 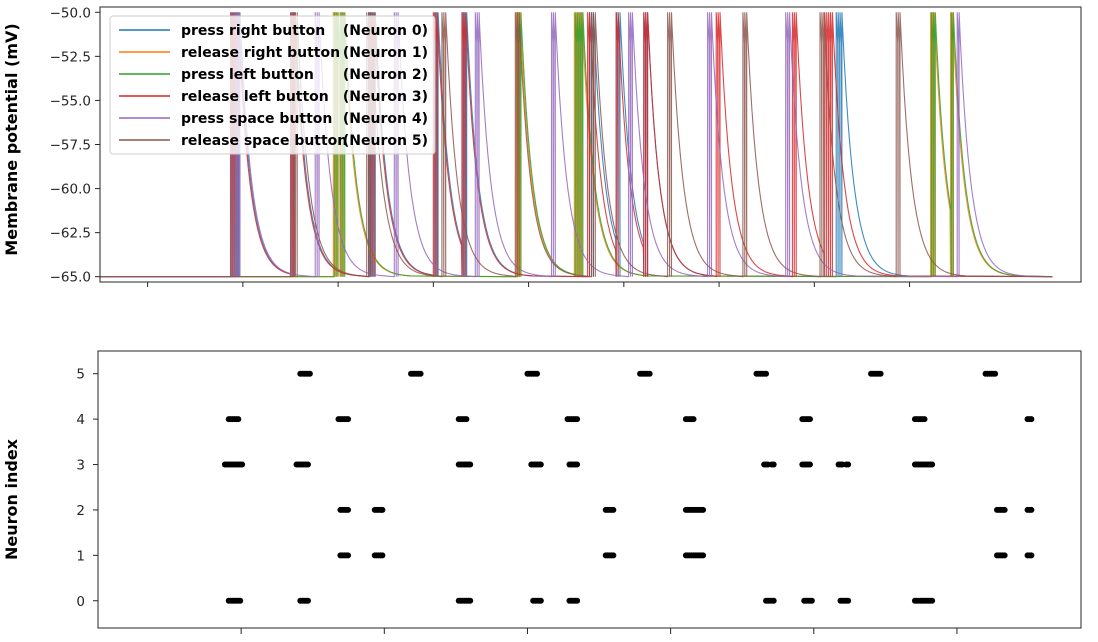 What do you see at coordinates (385, 119) in the screenshot?
I see `legend-neuron: (Neuron 4)` at bounding box center [385, 119].